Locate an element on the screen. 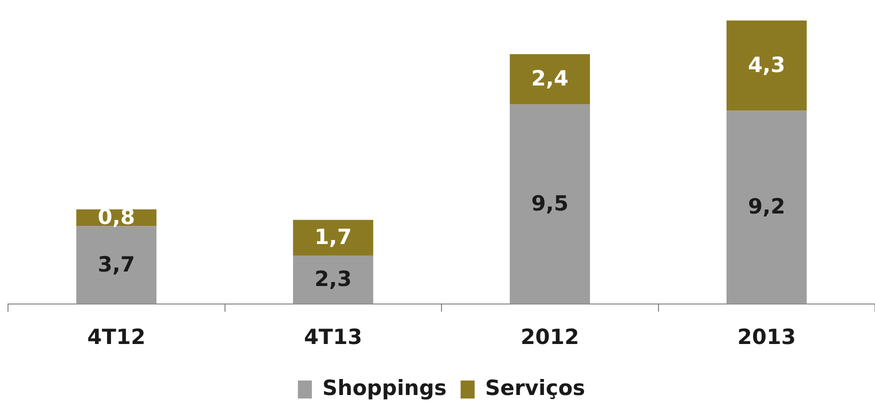 Image resolution: width=875 pixels, height=410 pixels. legend-label: Shoppings is located at coordinates (384, 388).